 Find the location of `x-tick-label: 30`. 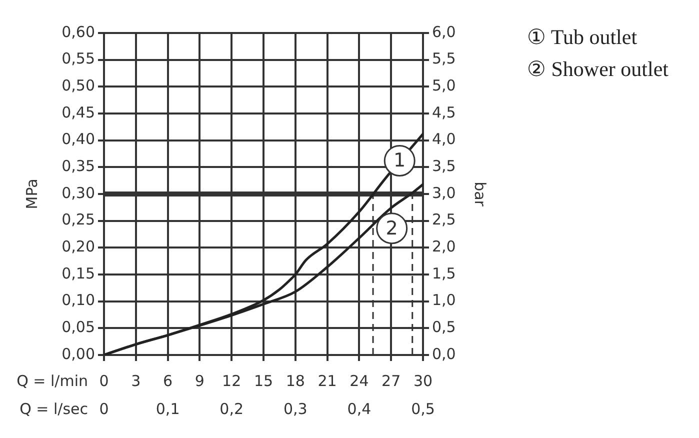

x-tick-label: 30 is located at coordinates (423, 381).